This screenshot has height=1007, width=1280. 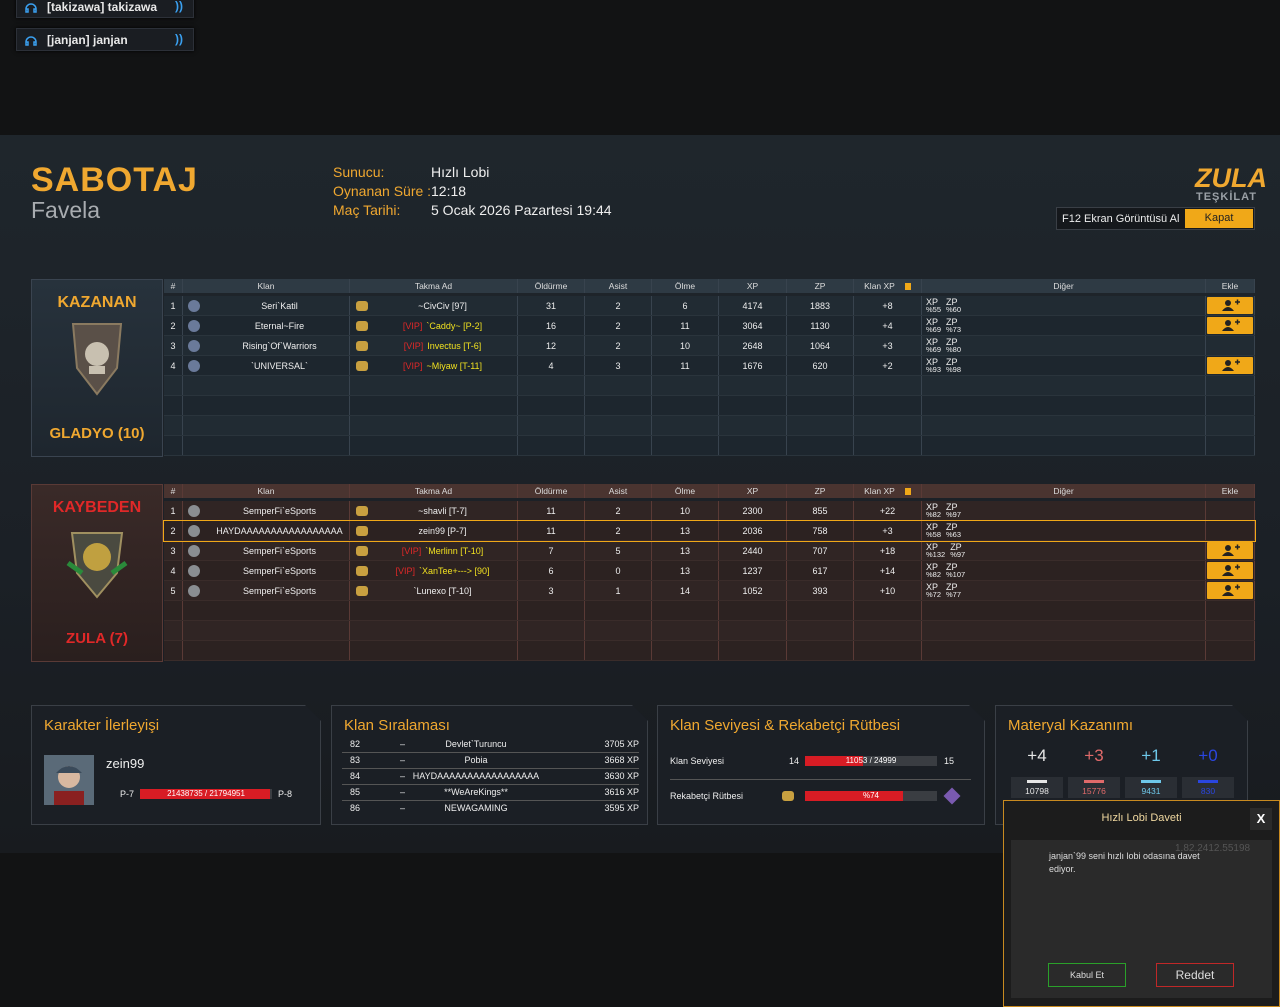 What do you see at coordinates (476, 776) in the screenshot?
I see `clan-name: HAYDAAAAAAAAAAAAAAAAA` at bounding box center [476, 776].